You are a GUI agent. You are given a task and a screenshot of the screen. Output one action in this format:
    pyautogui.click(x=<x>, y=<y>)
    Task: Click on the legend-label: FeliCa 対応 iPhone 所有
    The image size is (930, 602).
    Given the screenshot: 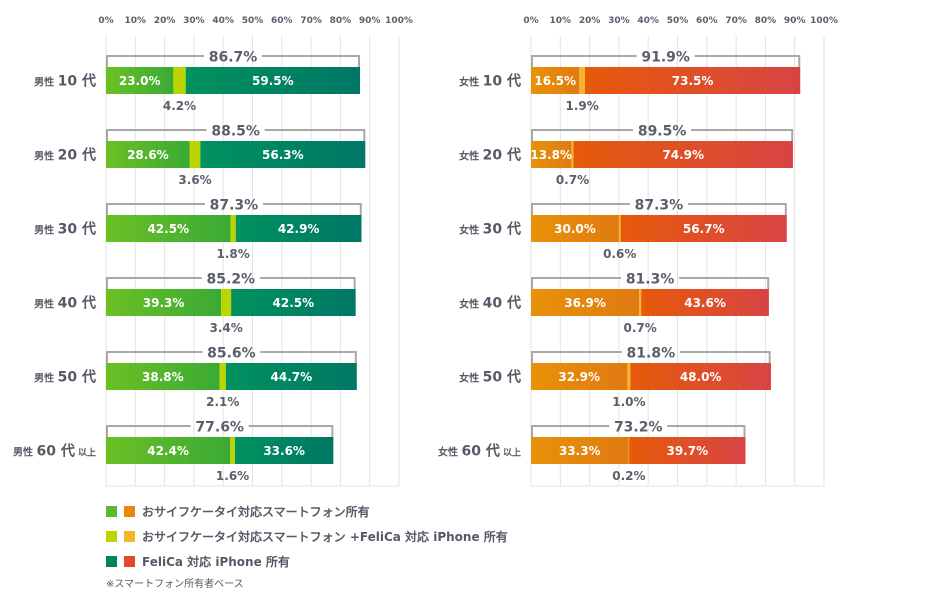 What is the action you would take?
    pyautogui.click(x=216, y=562)
    